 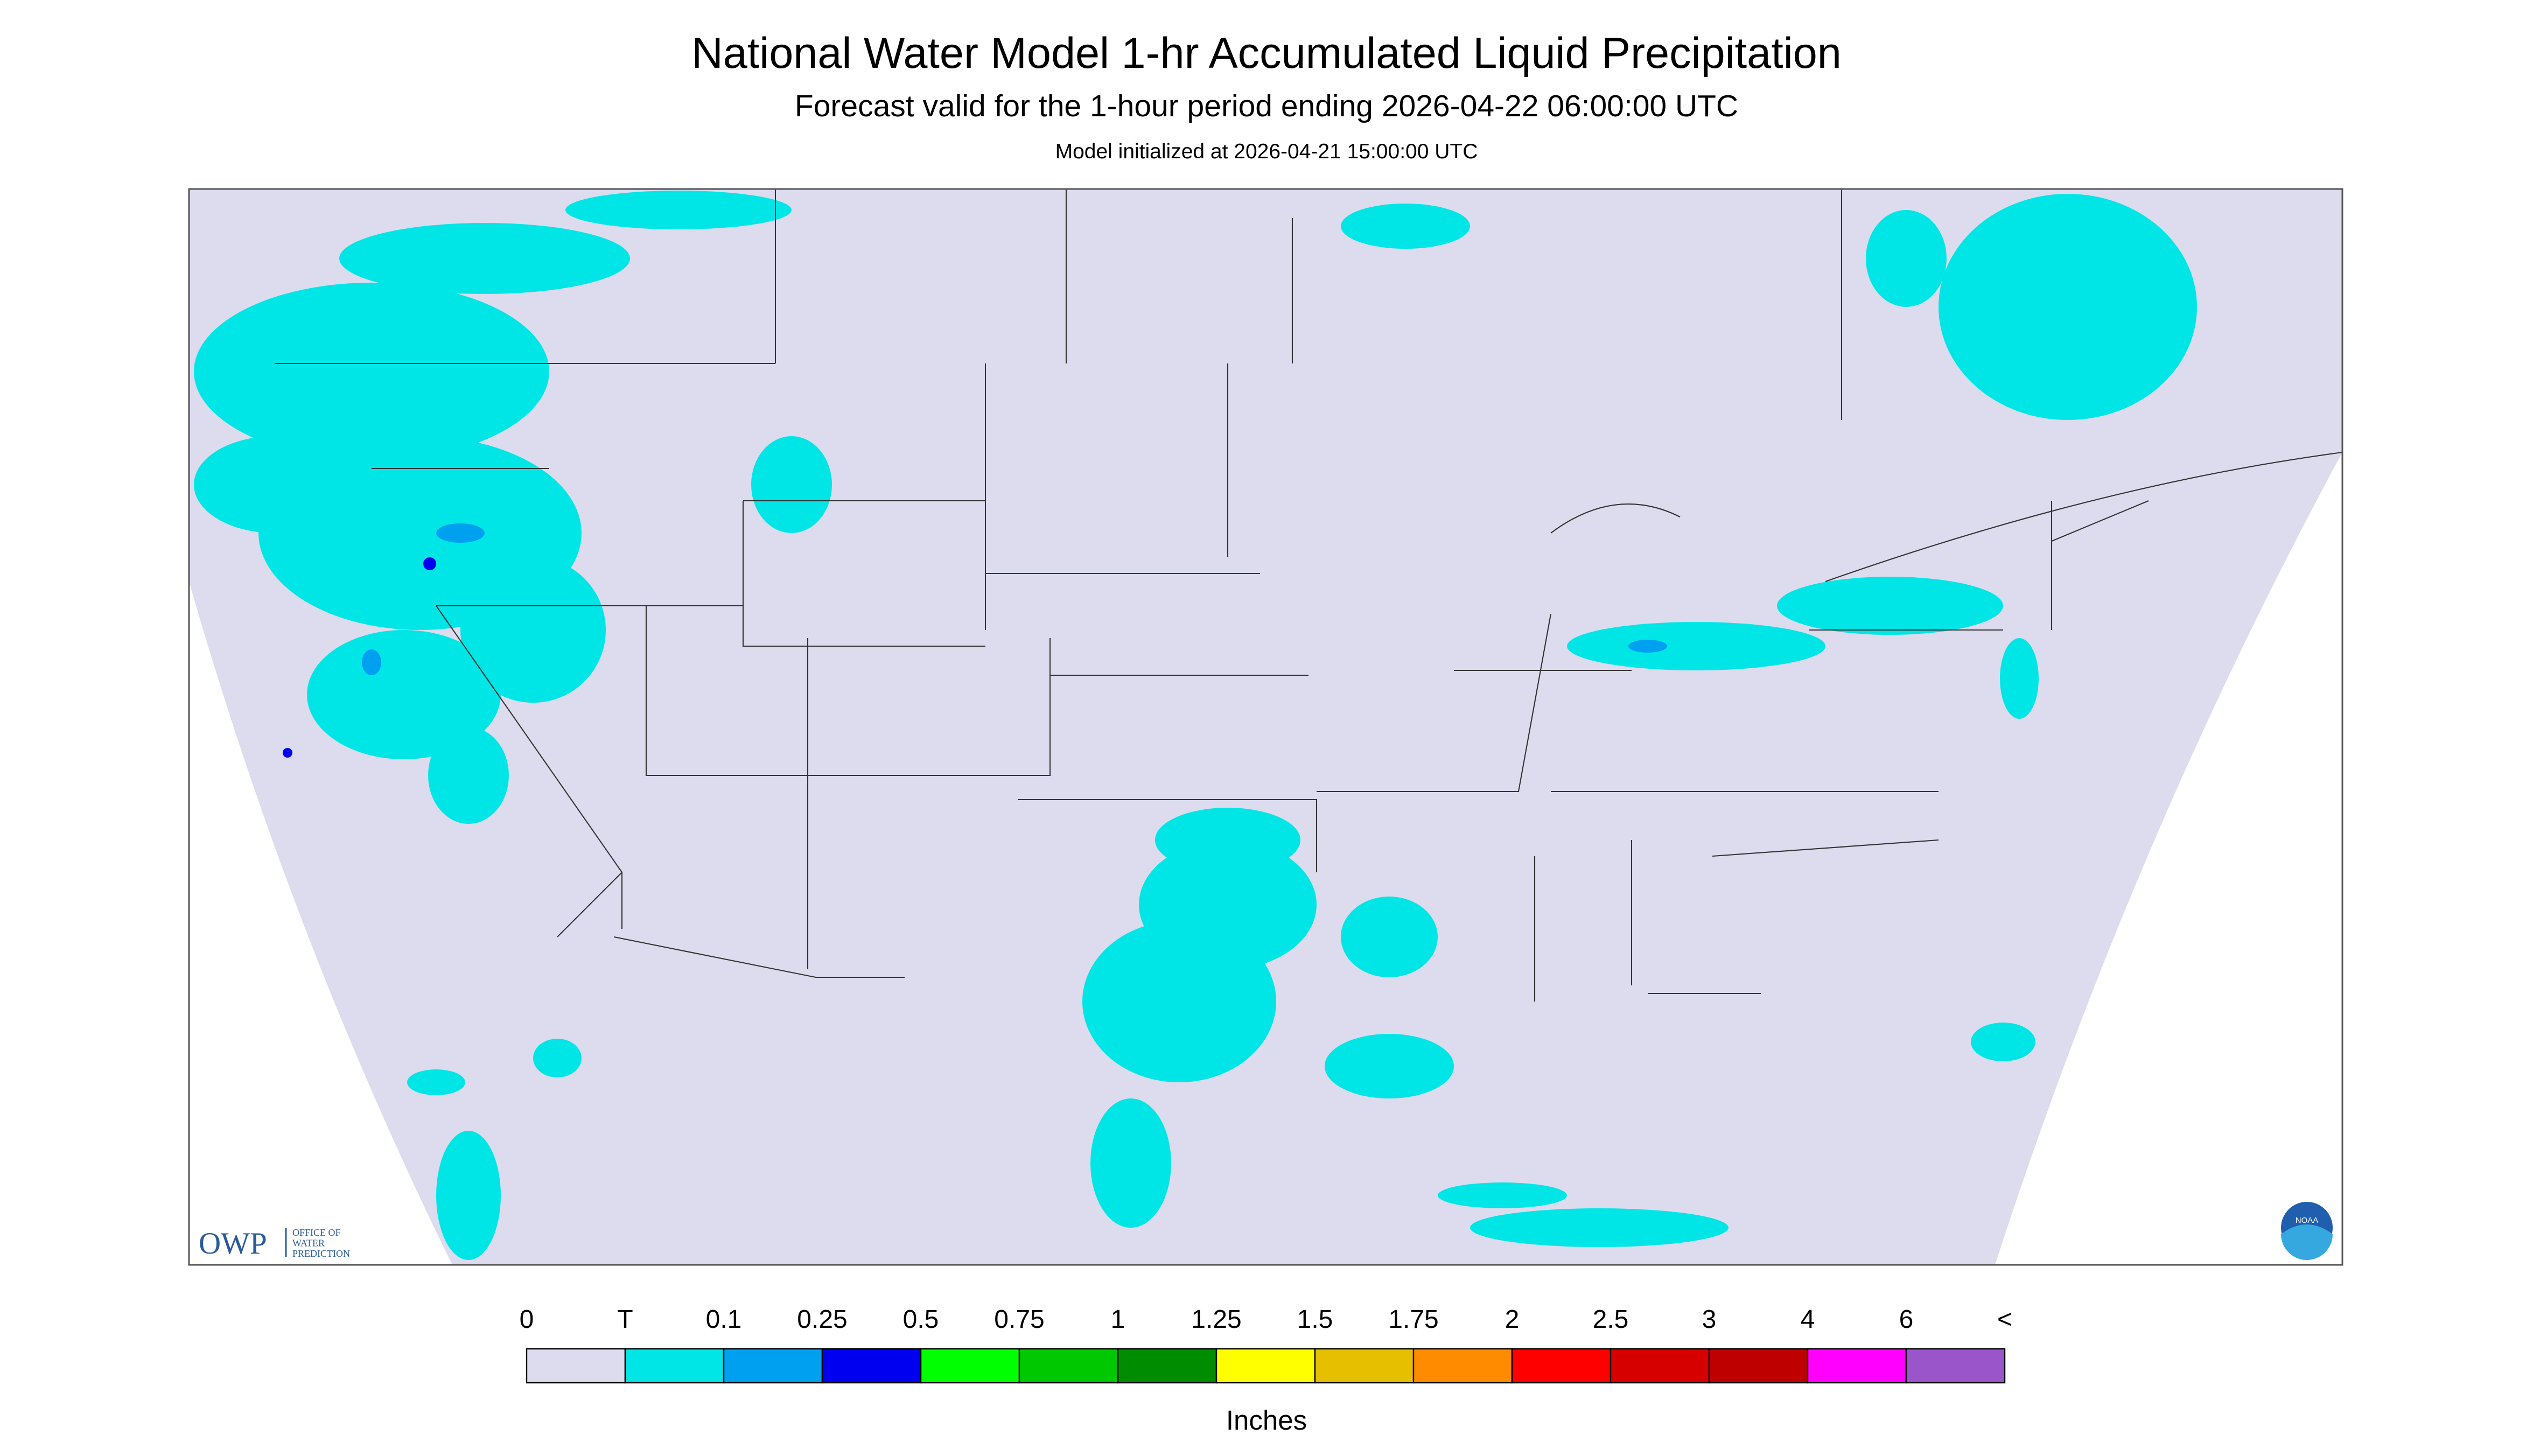 What do you see at coordinates (1808, 1319) in the screenshot?
I see `colorbar-label: 4` at bounding box center [1808, 1319].